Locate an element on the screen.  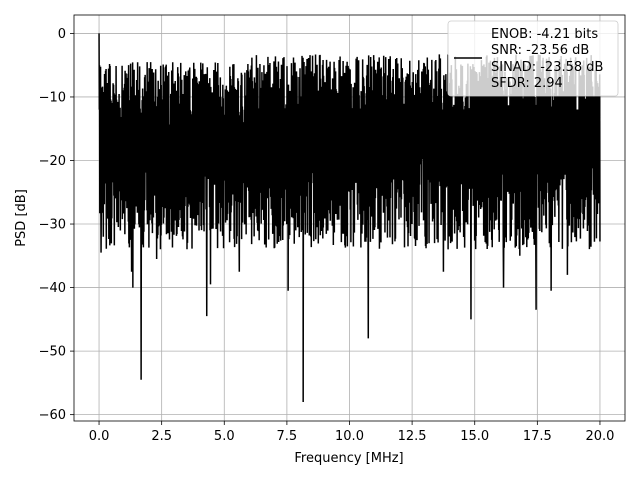
x-tick-label: 20.0 is located at coordinates (599, 436).